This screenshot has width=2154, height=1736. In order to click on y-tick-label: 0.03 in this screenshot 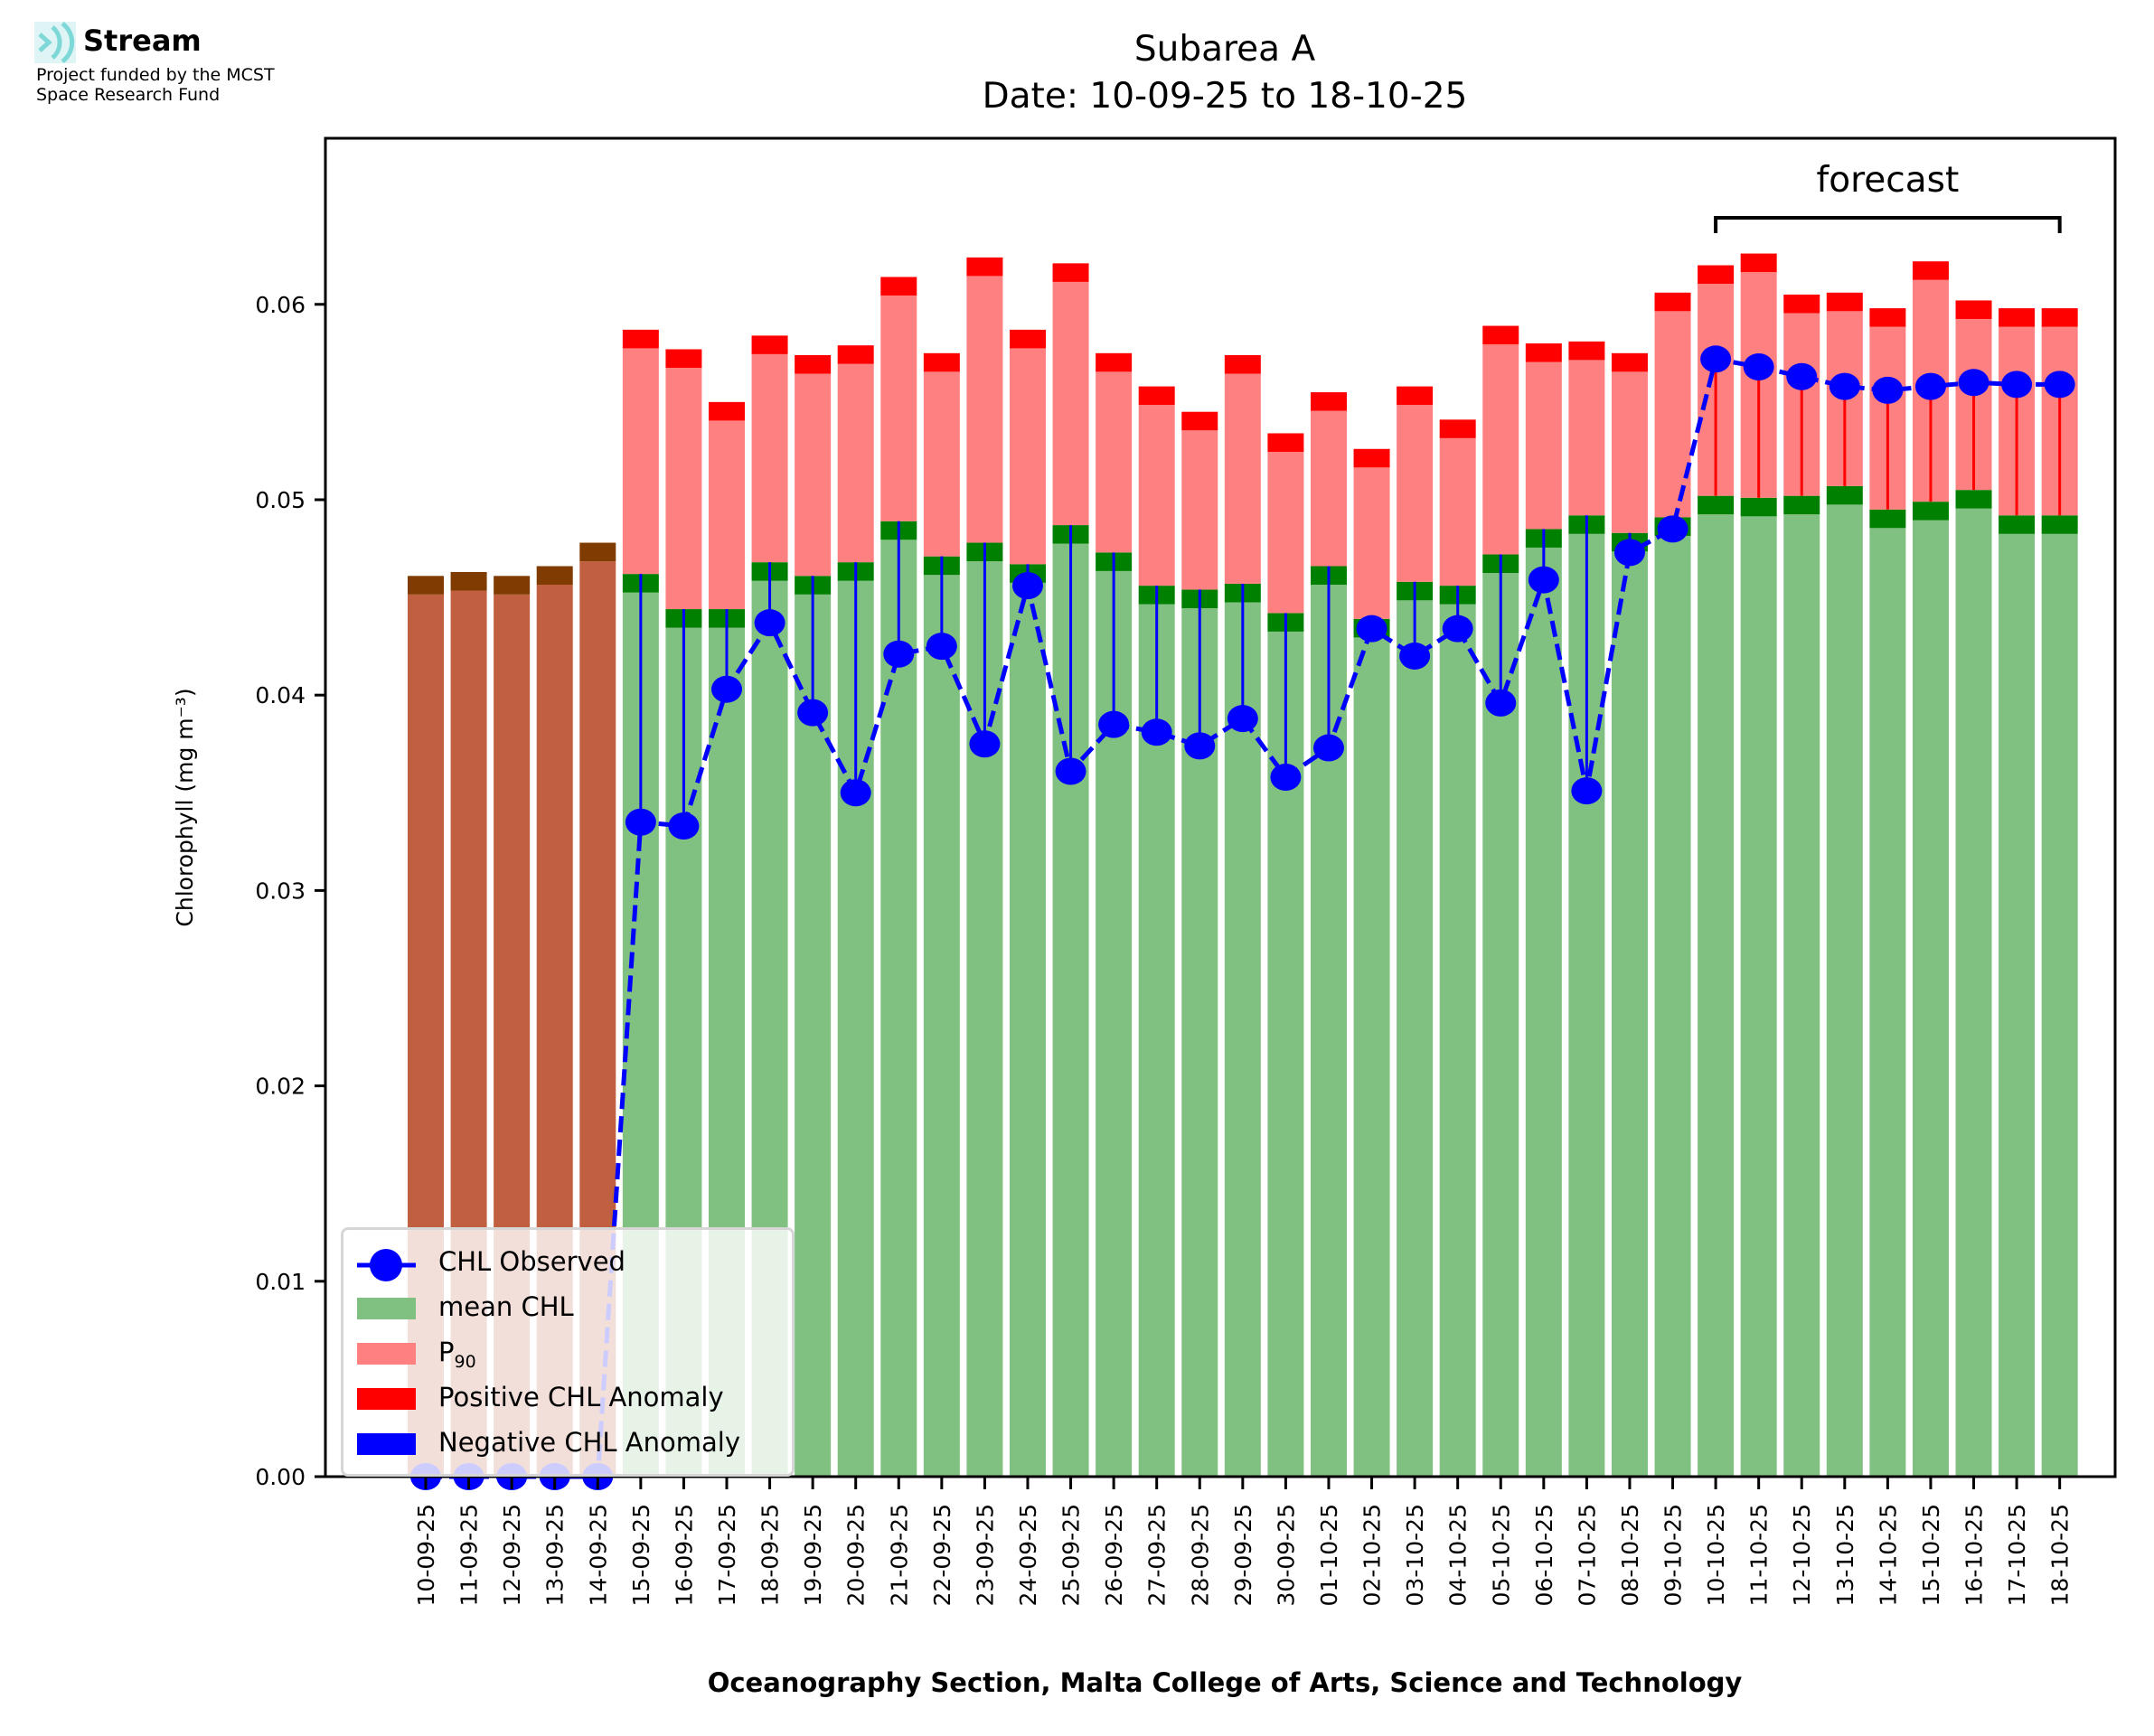, I will do `click(280, 890)`.